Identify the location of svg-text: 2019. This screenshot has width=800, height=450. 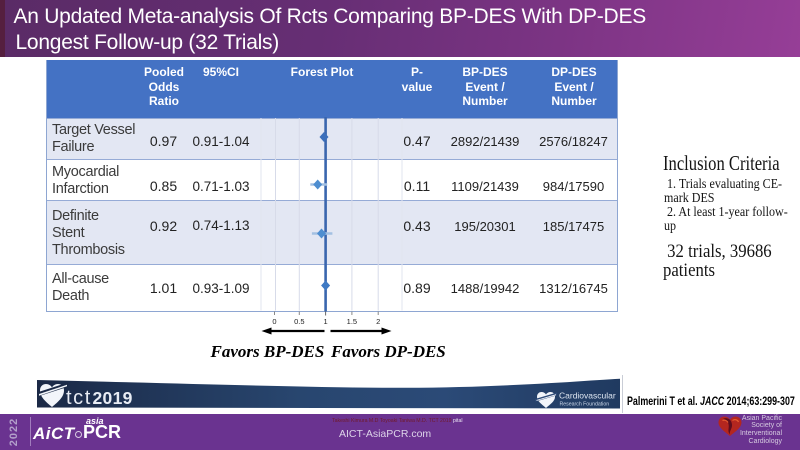
(113, 398).